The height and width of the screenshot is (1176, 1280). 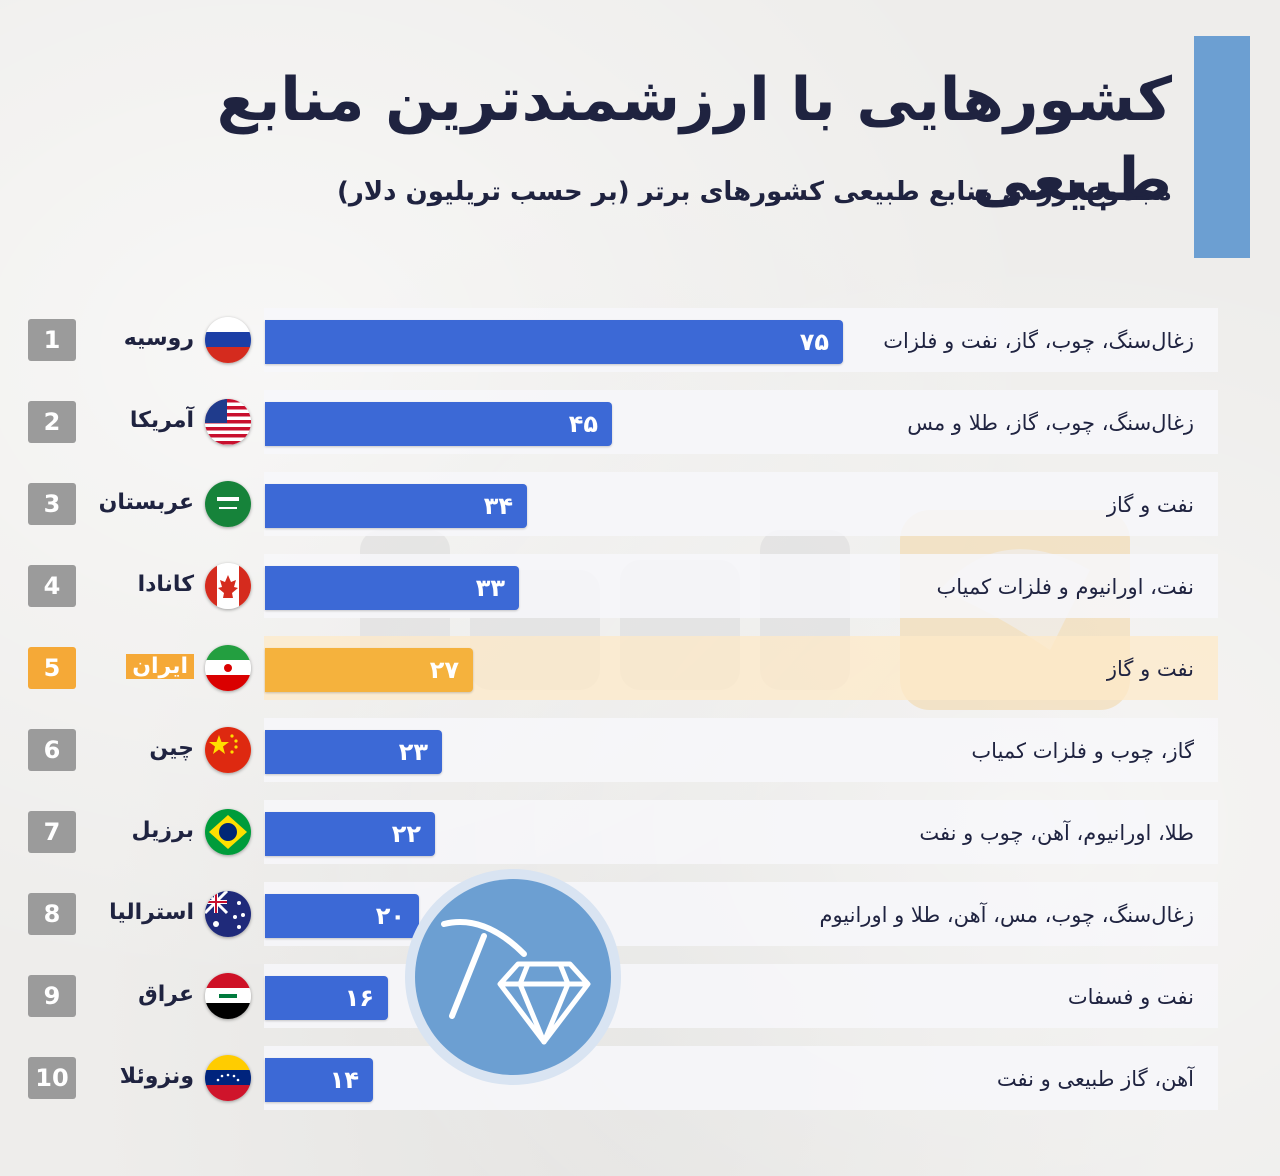 What do you see at coordinates (52, 832) in the screenshot?
I see `rank-badge: 7` at bounding box center [52, 832].